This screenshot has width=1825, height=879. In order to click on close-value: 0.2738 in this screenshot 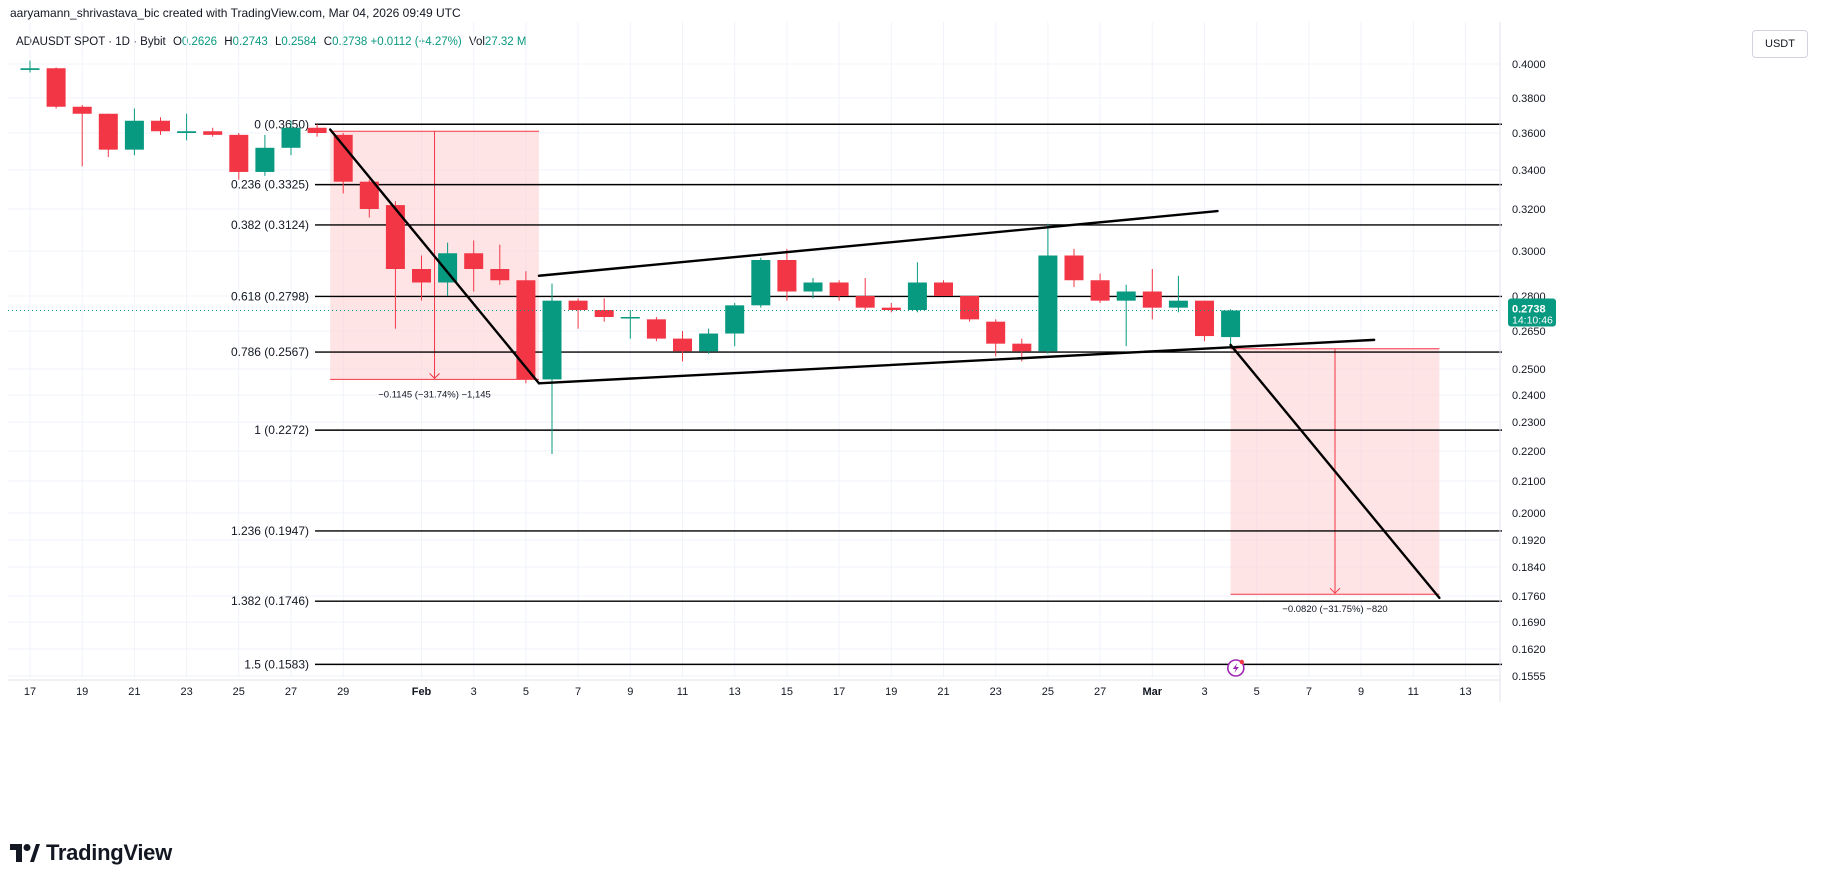, I will do `click(350, 42)`.